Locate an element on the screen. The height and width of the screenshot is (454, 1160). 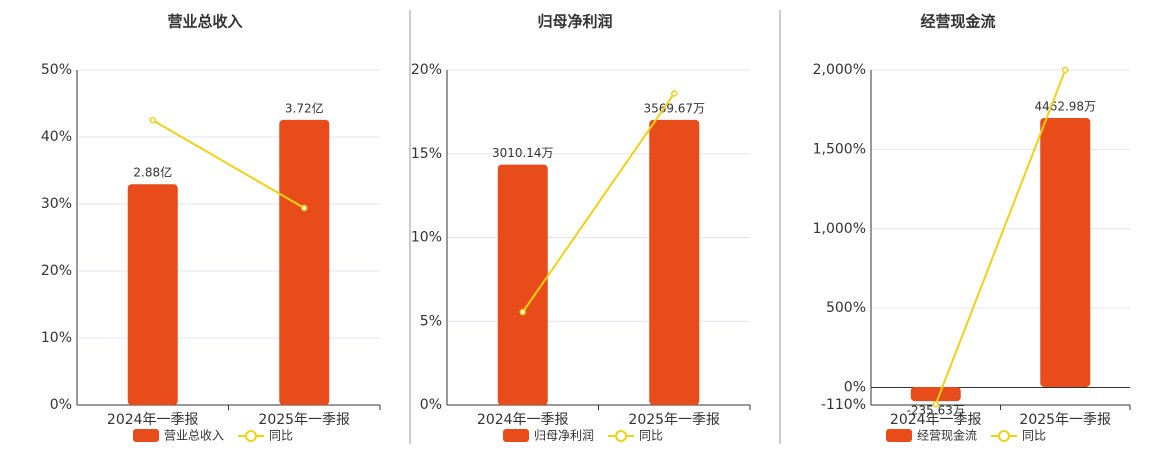
y-tick-label: 2,000% is located at coordinates (839, 70).